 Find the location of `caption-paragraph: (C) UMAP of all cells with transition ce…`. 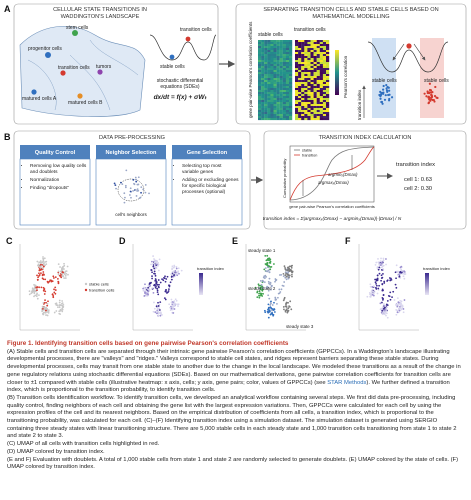

caption-paragraph: (C) UMAP of all cells with transition ce… is located at coordinates (83, 444).